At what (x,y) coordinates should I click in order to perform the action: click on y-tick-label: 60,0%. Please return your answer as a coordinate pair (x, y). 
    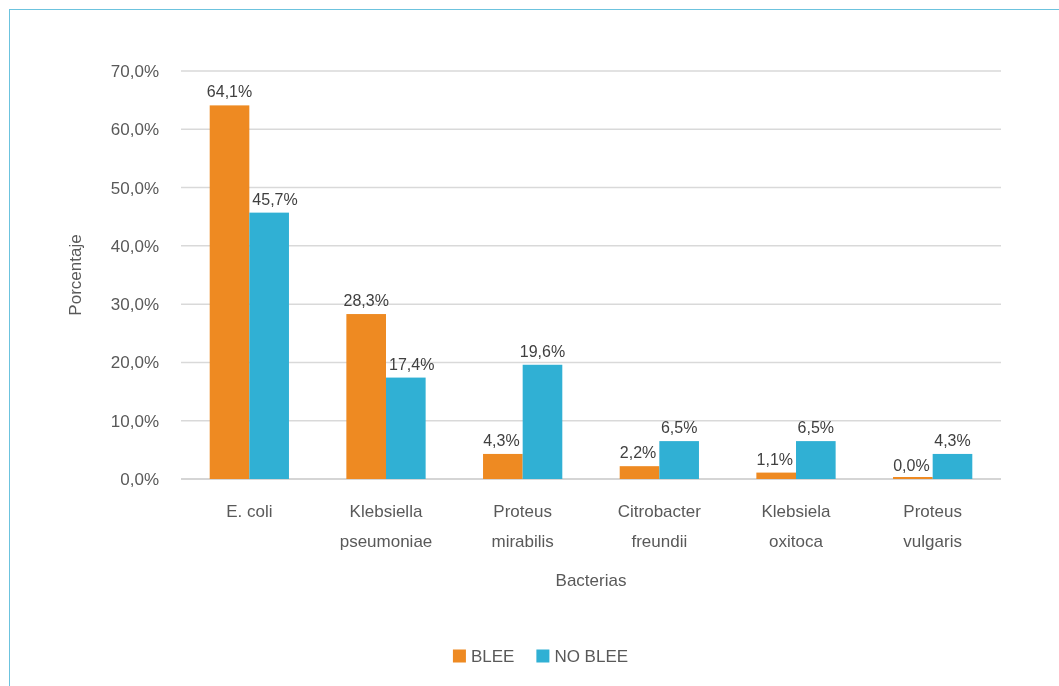
    Looking at the image, I should click on (134, 130).